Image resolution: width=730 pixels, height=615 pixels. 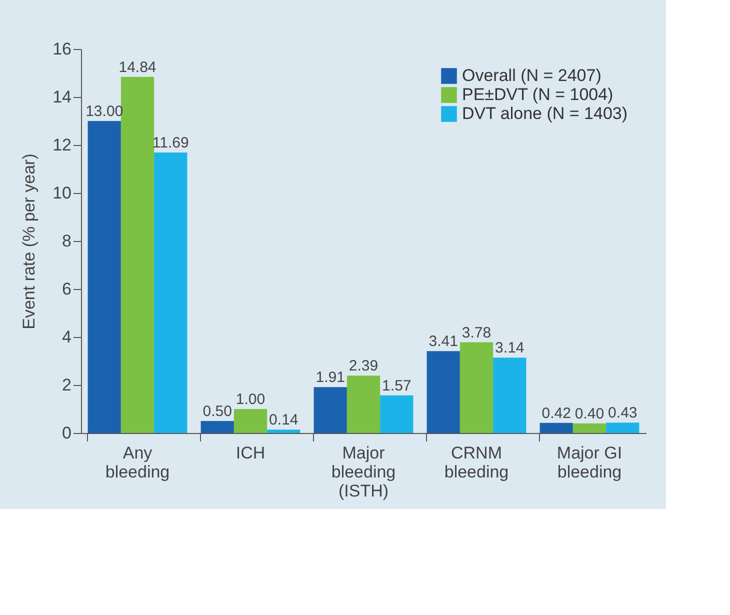 I want to click on data-label: 2.39, so click(x=363, y=366).